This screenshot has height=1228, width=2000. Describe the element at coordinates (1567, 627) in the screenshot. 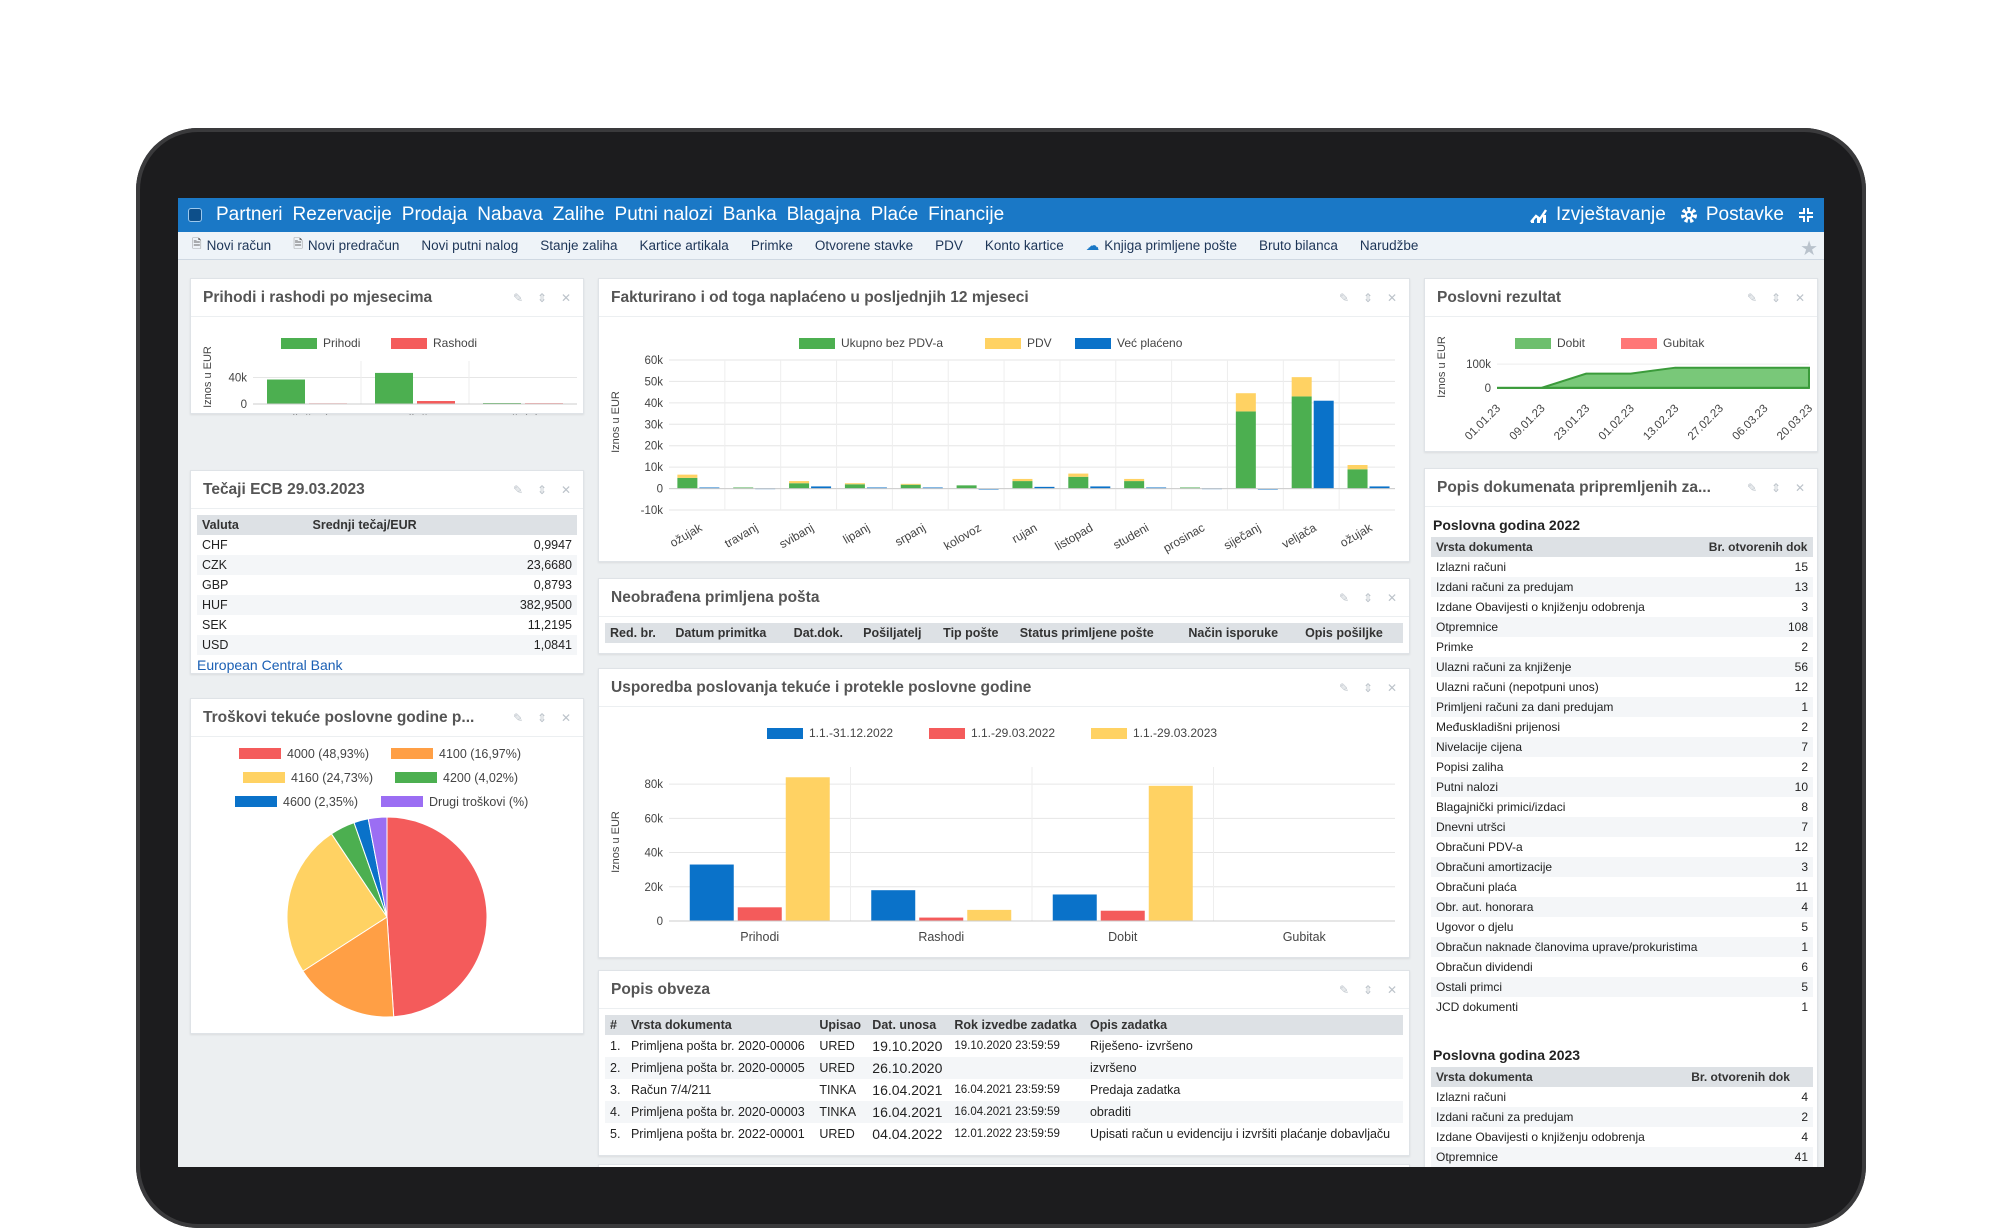

I see `doc-type-link: Otpremnice` at that location.